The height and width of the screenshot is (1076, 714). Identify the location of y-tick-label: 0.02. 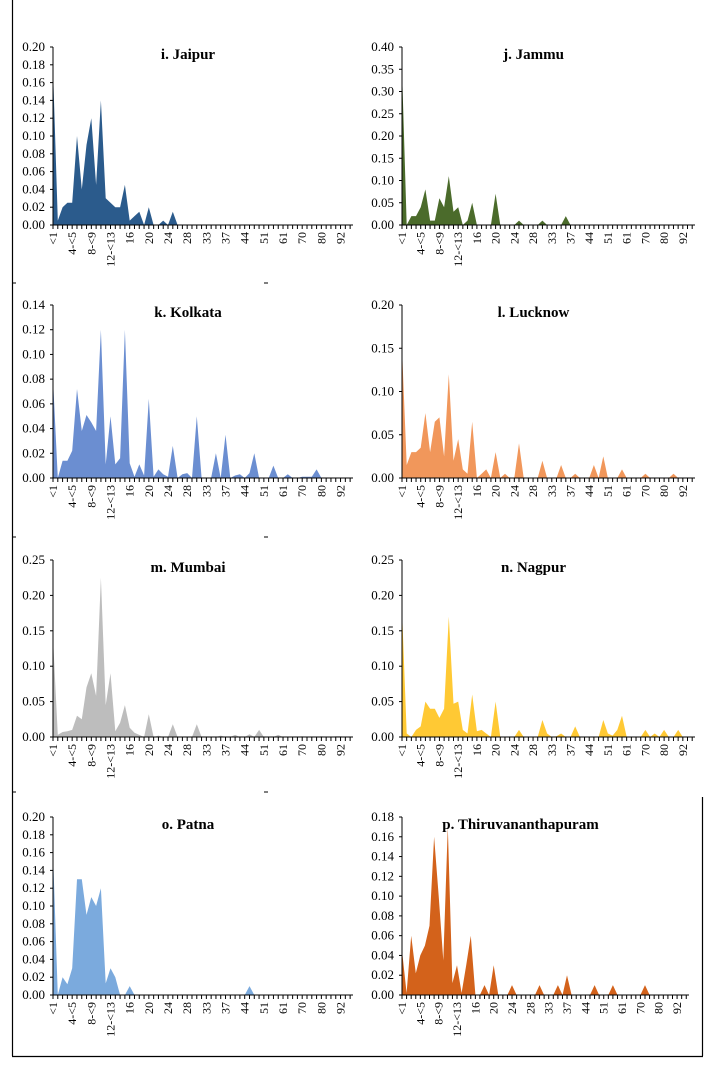
(33, 976).